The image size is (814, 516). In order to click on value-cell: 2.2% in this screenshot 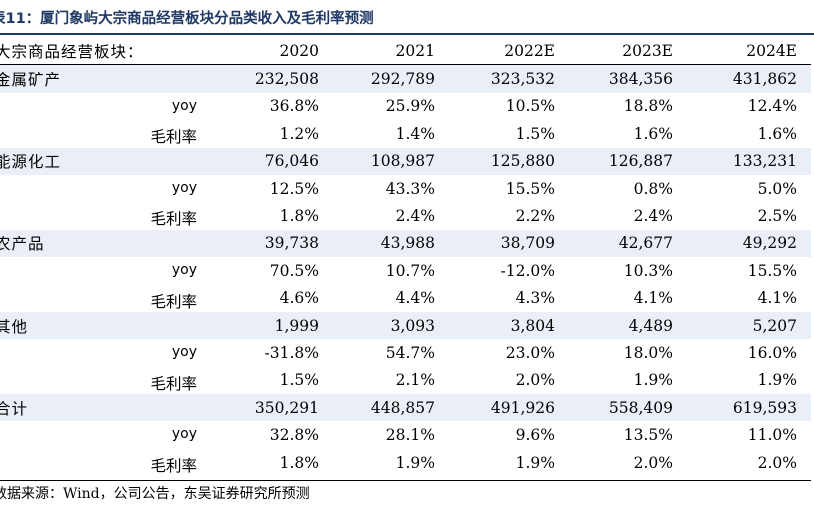, I will do `click(535, 216)`.